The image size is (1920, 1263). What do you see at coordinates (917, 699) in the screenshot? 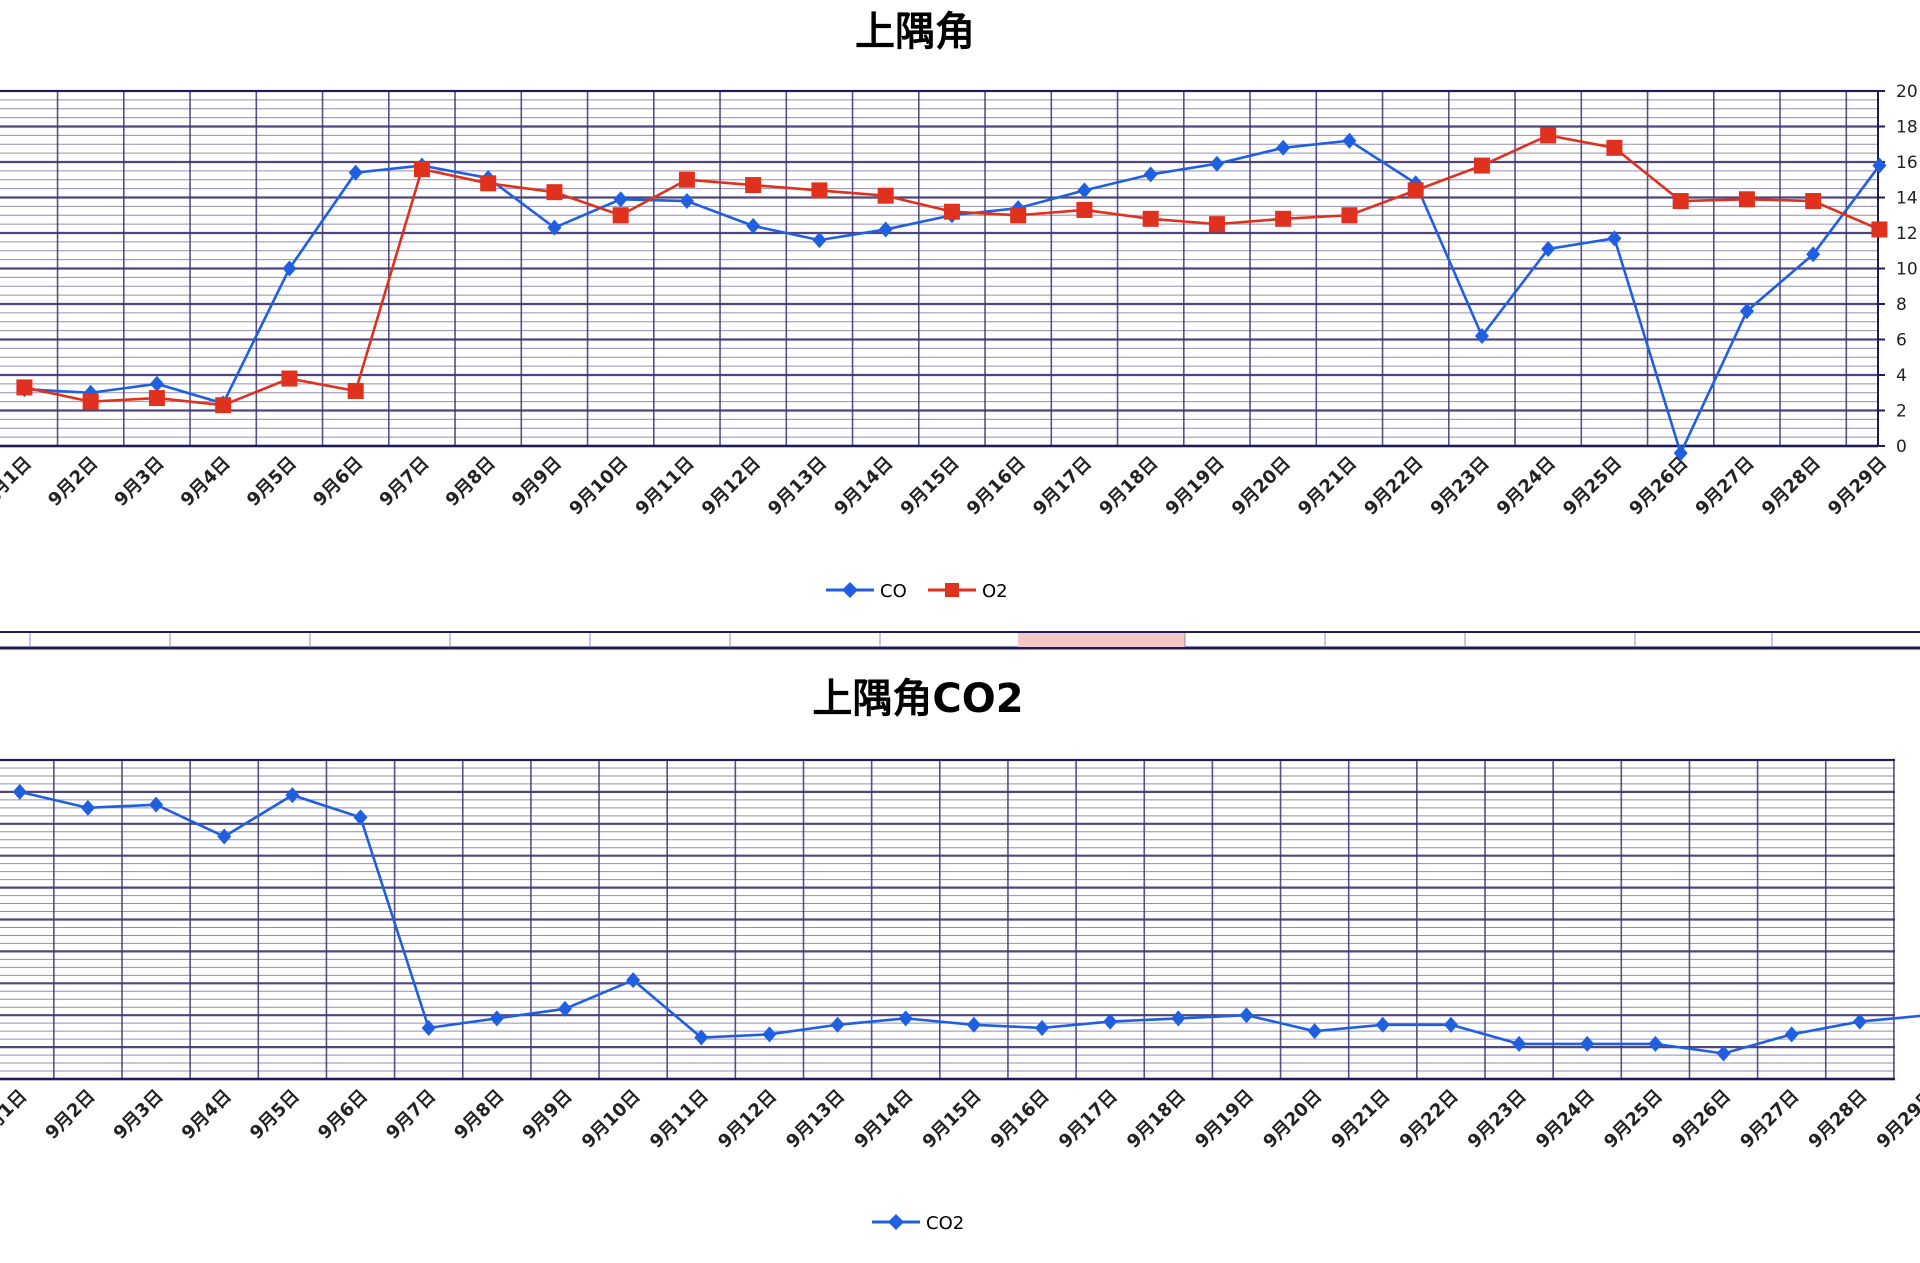
I see `chart-title: 上隅角CO2` at bounding box center [917, 699].